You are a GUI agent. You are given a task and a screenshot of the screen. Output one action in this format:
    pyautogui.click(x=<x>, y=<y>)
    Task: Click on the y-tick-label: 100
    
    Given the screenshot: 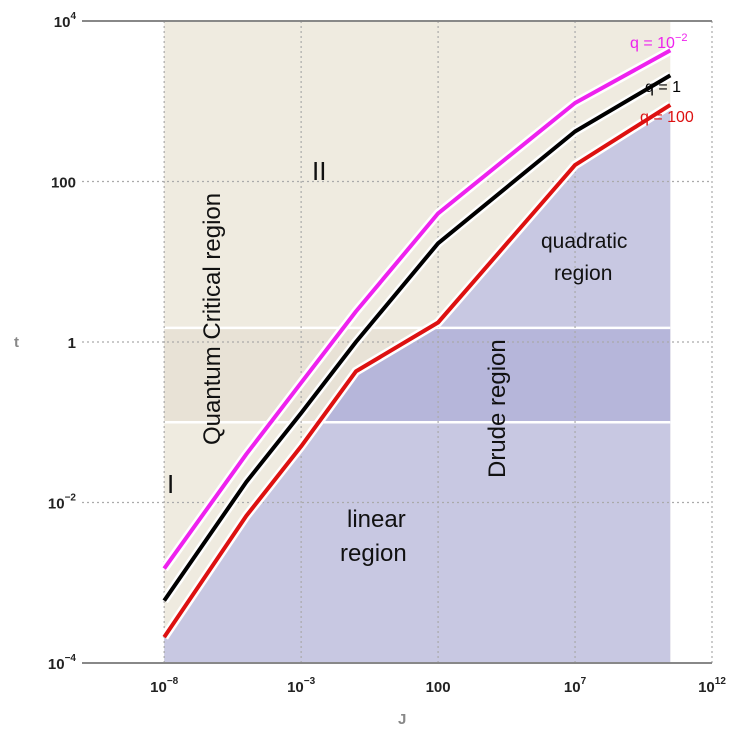 What is the action you would take?
    pyautogui.click(x=63, y=183)
    